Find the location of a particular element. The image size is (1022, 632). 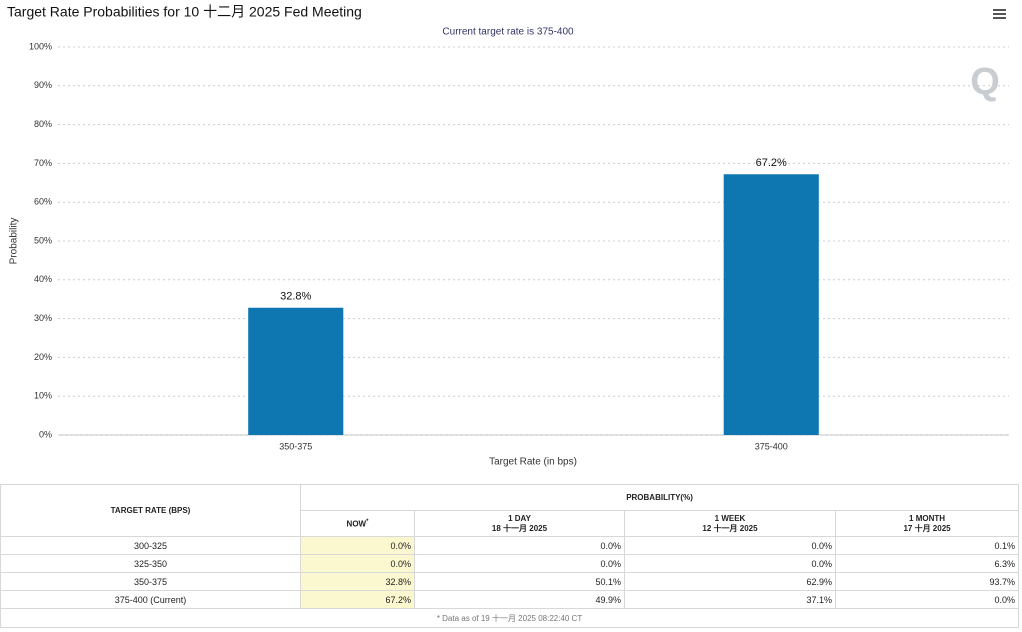

column-date: 18 十一月 2025 is located at coordinates (519, 528).